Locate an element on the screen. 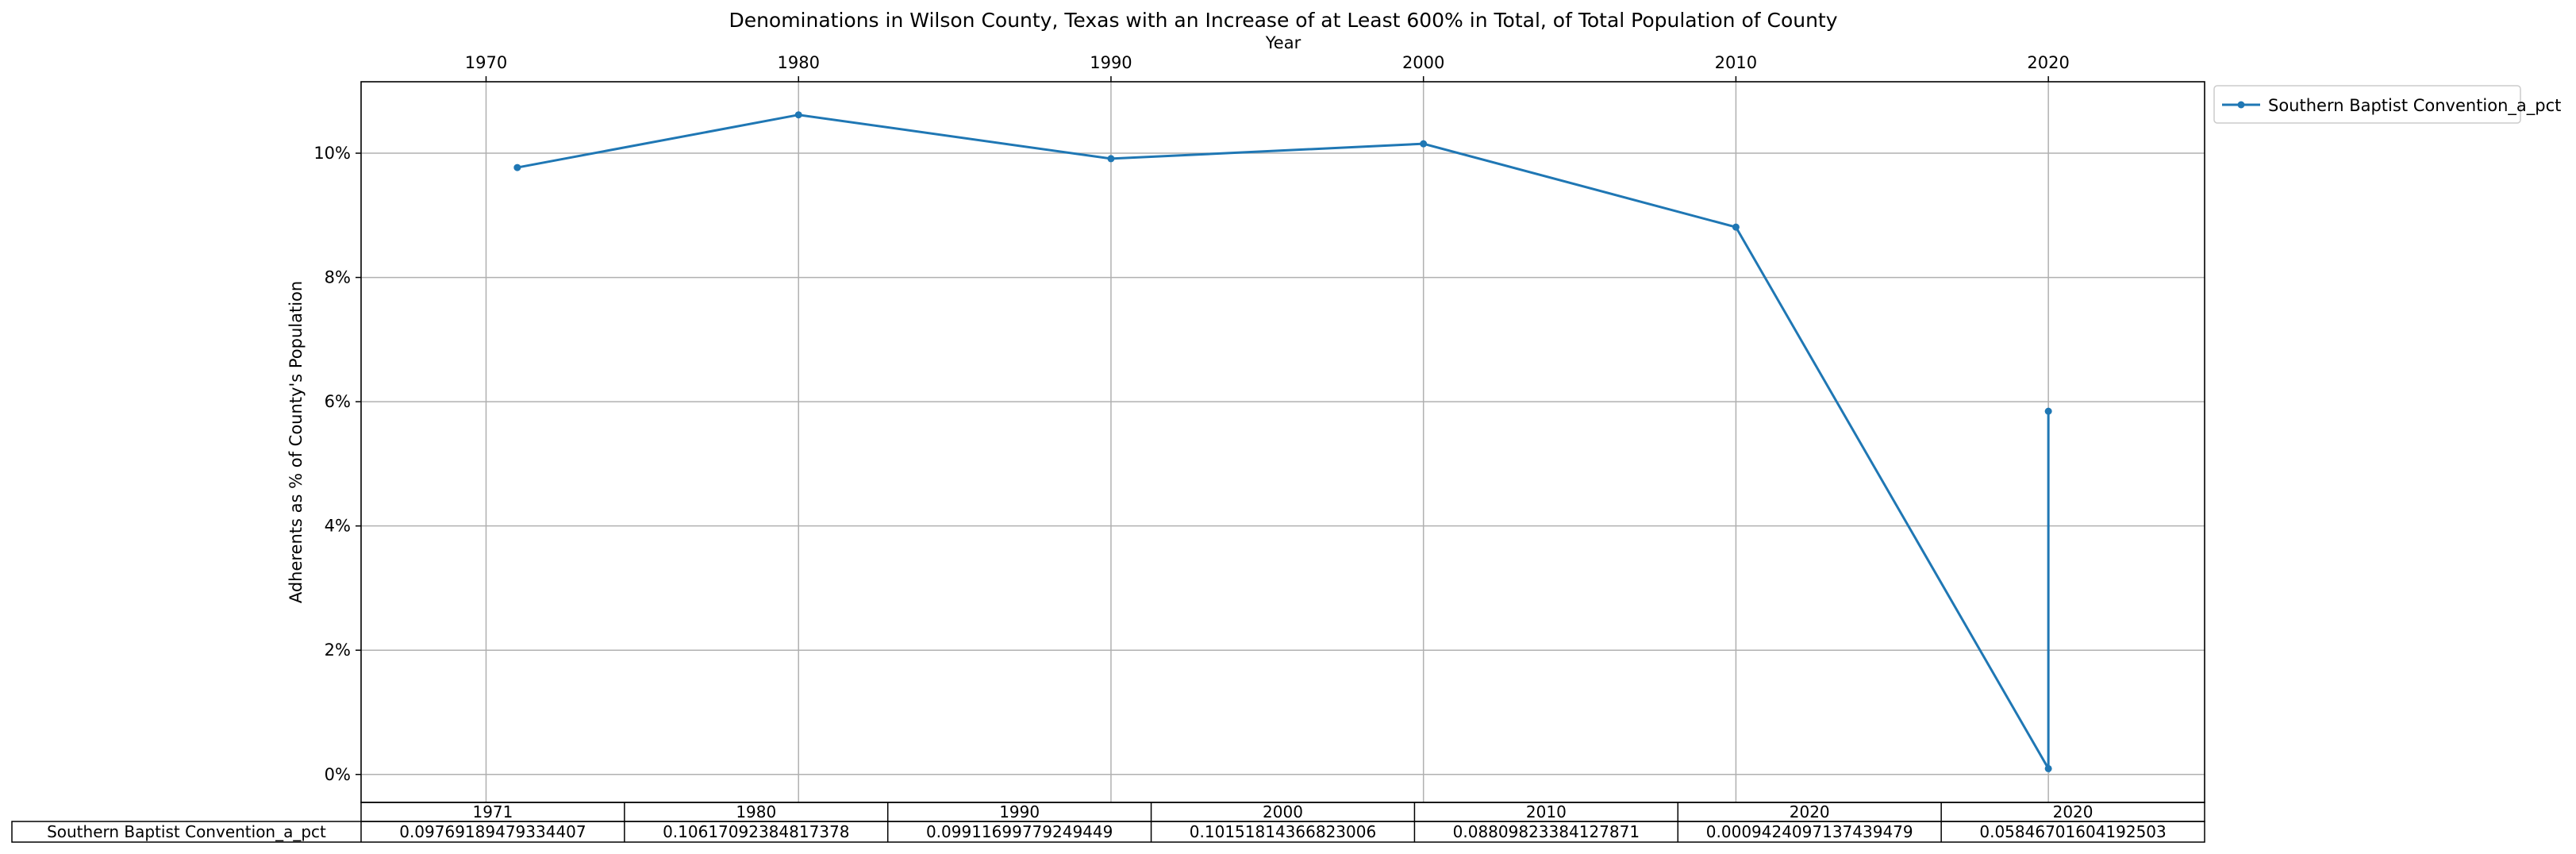 The height and width of the screenshot is (854, 2576). x-tick-label: 2000 is located at coordinates (1423, 62).